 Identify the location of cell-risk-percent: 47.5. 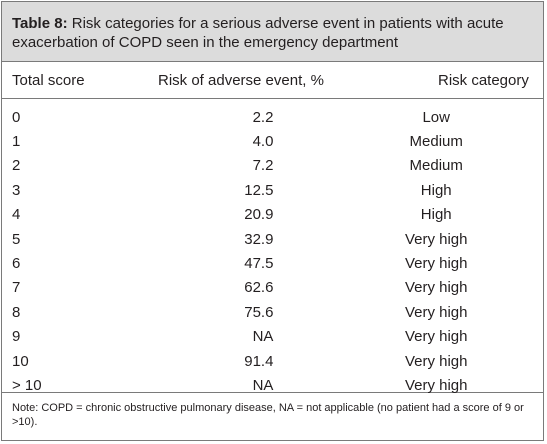
(259, 264).